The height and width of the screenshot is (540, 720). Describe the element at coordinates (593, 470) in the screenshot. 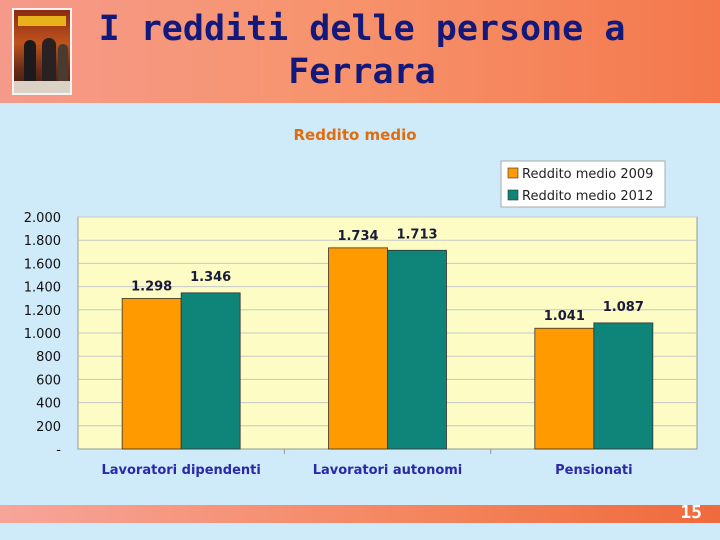

I see `x-tick-label: Pensionati` at that location.